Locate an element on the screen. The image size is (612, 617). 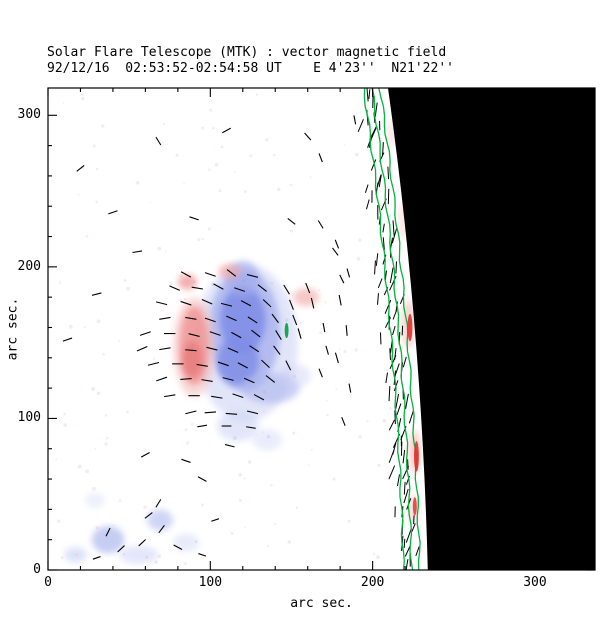
limb-contour-line is located at coordinates (392, 329).